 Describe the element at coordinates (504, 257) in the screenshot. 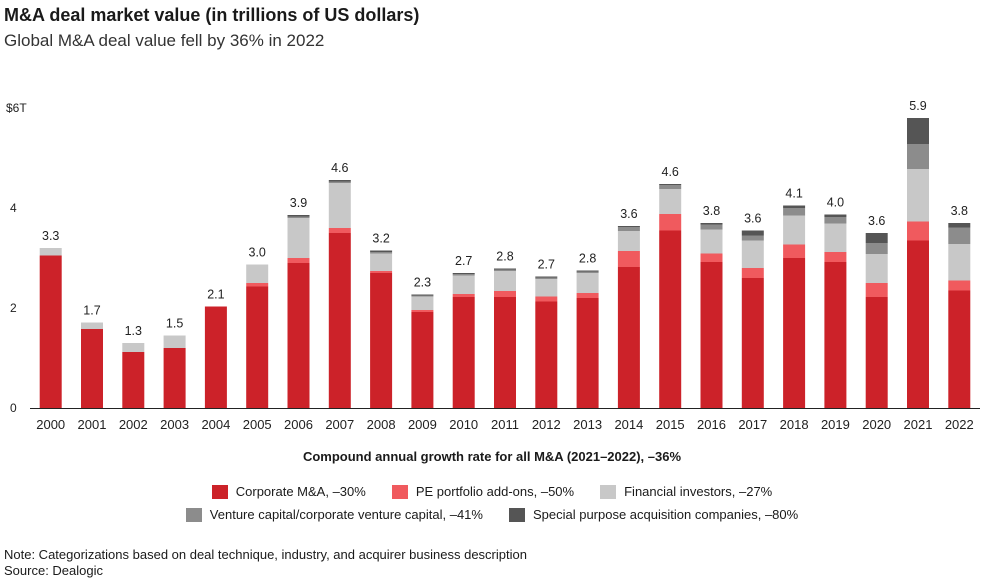

I see `total-label-2011: 2.8` at that location.